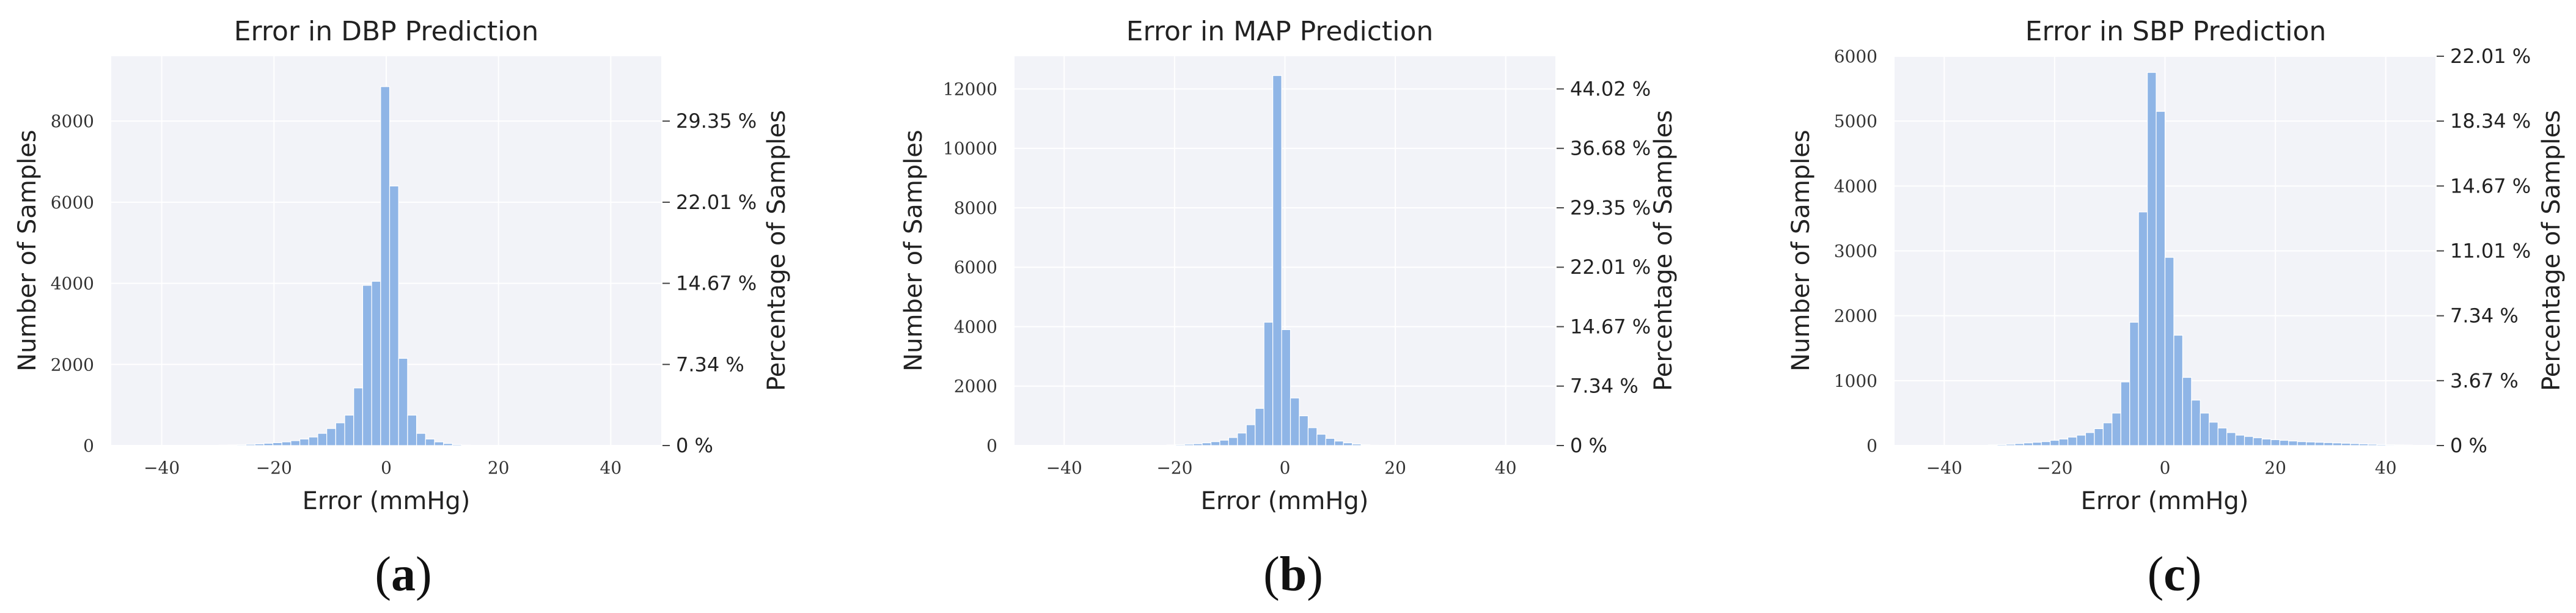 Image resolution: width=2576 pixels, height=613 pixels. Describe the element at coordinates (777, 250) in the screenshot. I see `y2-axis-label: Percentage of Samples` at that location.